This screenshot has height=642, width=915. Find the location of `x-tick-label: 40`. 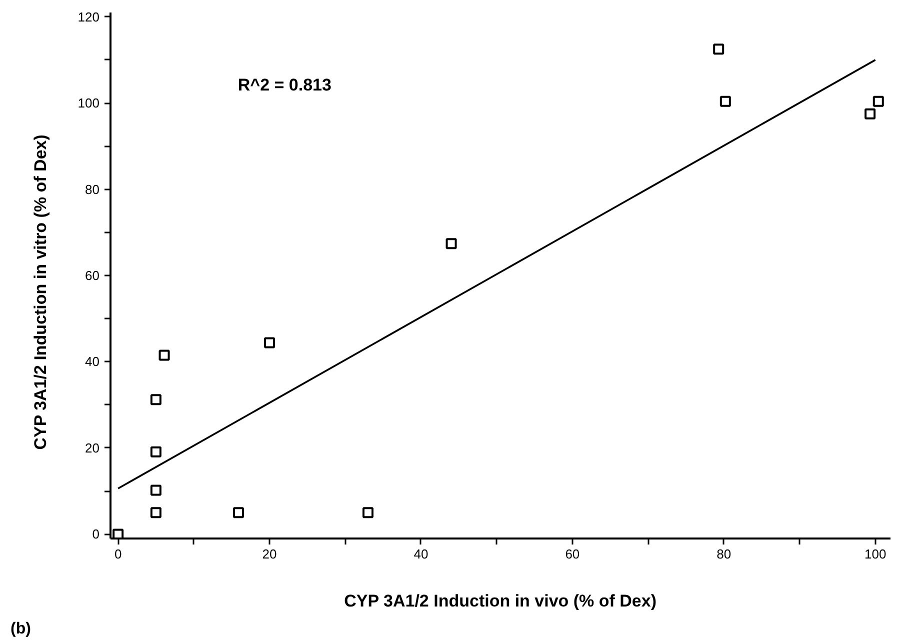

x-tick-label: 40 is located at coordinates (421, 554).